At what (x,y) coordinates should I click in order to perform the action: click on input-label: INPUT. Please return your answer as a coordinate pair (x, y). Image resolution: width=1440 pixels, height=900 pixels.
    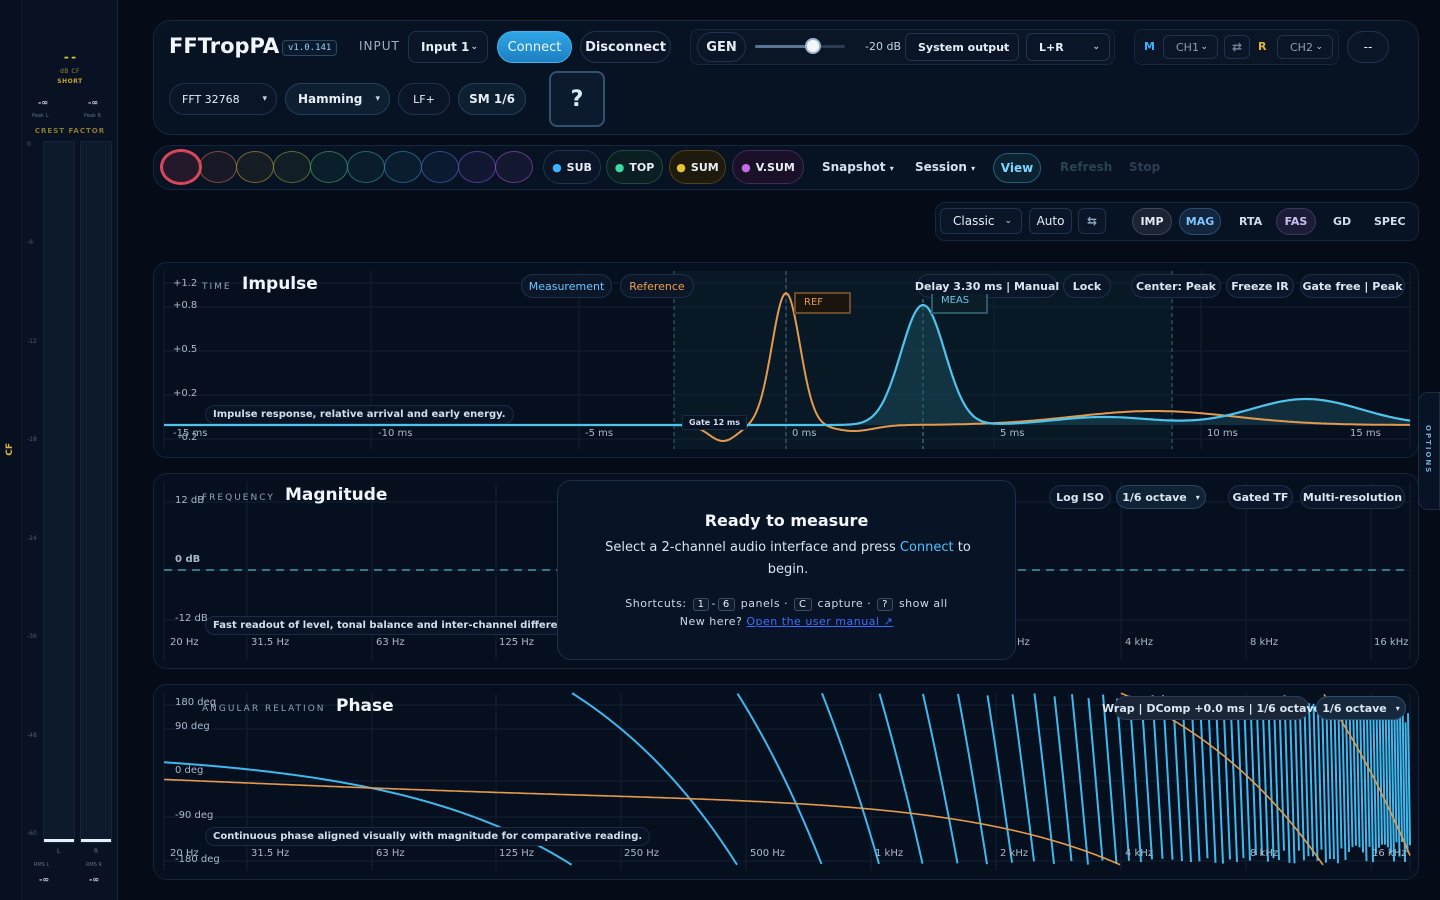
    Looking at the image, I should click on (379, 46).